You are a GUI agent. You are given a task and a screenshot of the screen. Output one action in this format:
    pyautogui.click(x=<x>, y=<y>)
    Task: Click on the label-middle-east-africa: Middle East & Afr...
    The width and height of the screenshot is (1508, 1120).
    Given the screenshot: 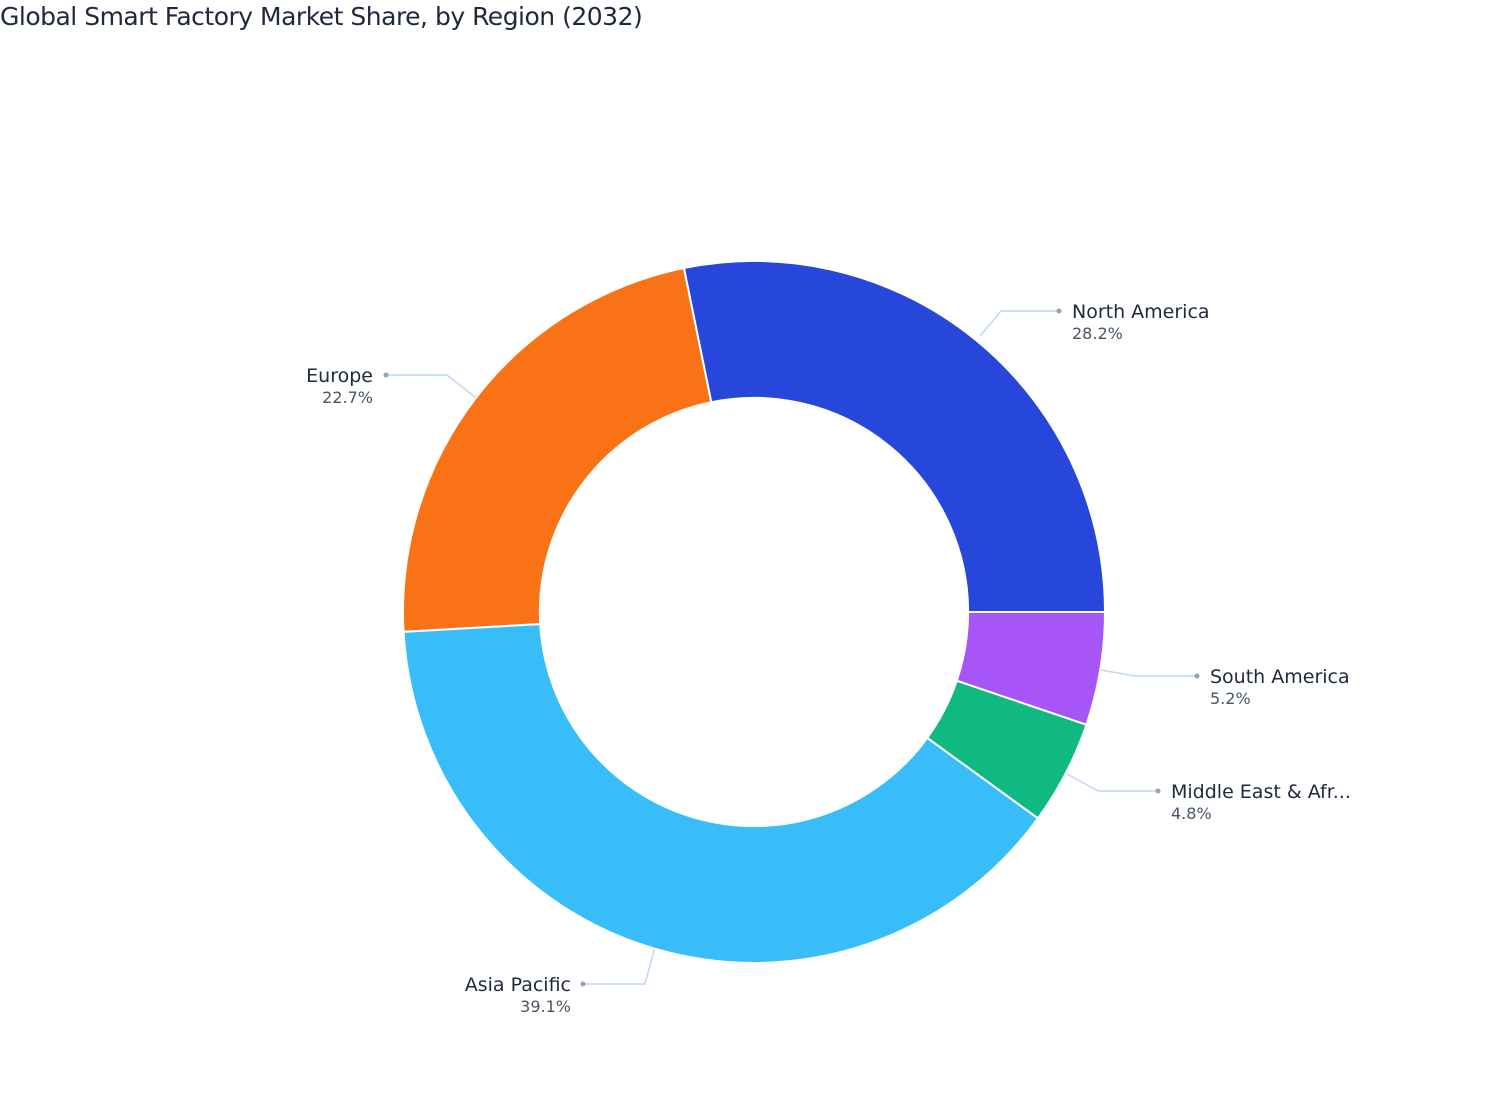 What is the action you would take?
    pyautogui.click(x=1261, y=792)
    